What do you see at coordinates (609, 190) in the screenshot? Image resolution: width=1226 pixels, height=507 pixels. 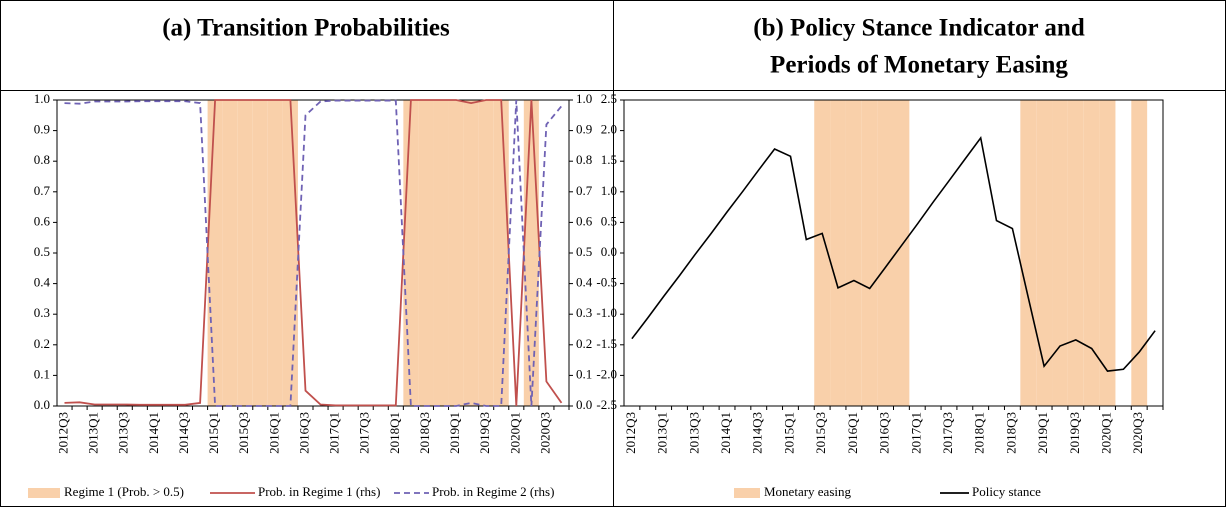 I see `y-tick-label: 1.0` at bounding box center [609, 190].